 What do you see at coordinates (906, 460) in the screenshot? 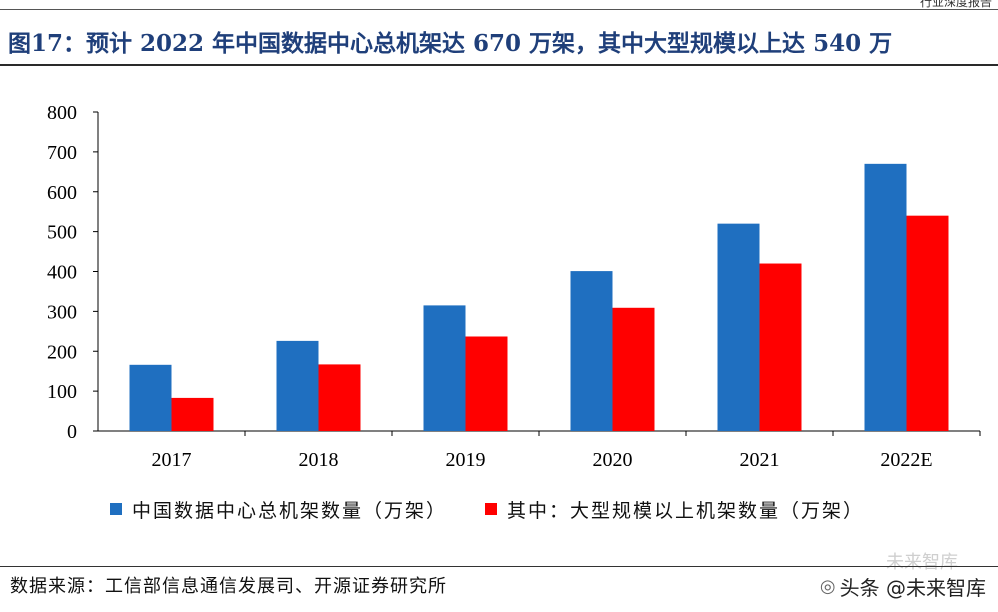
I see `x-tick-label: 2022E` at bounding box center [906, 460].